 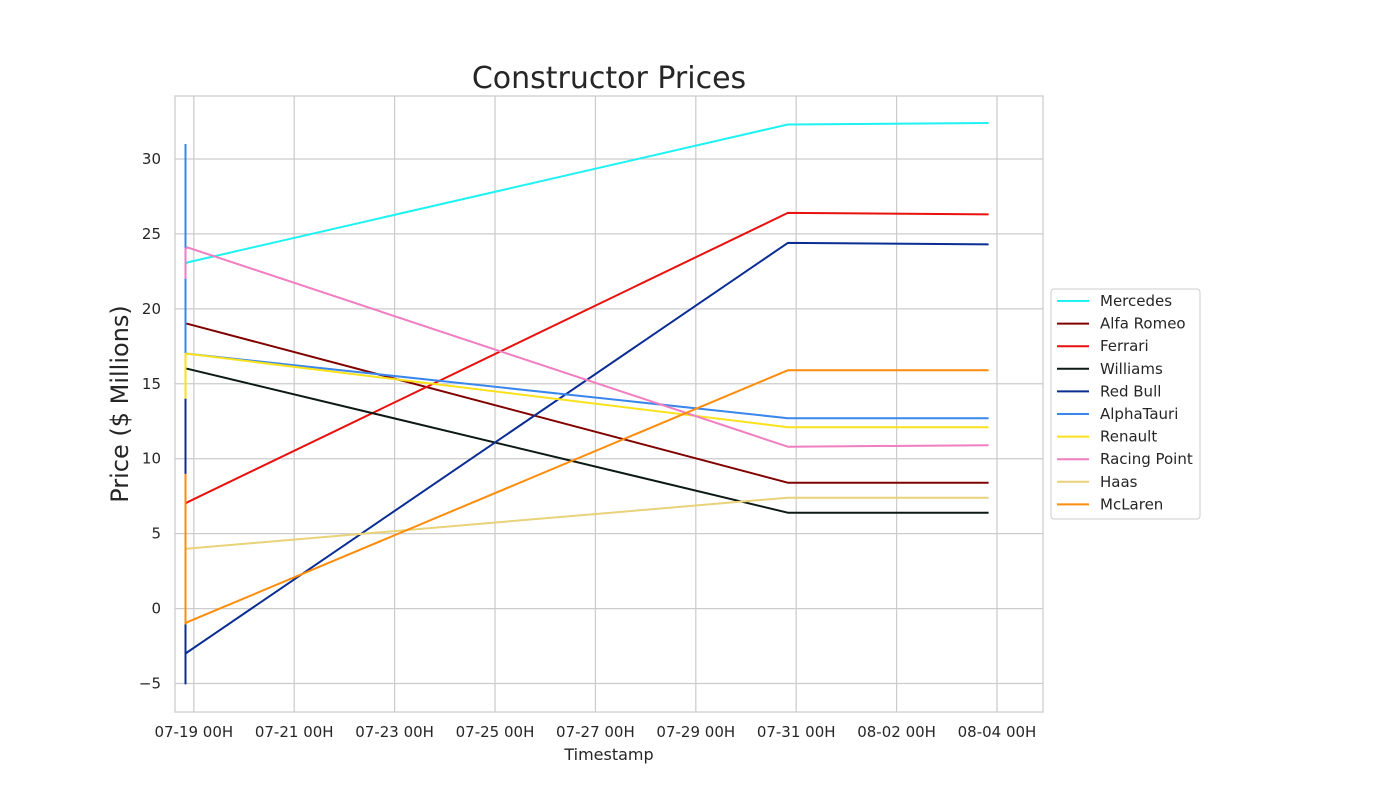 What do you see at coordinates (595, 732) in the screenshot?
I see `x-tick-label: 07-27 00H` at bounding box center [595, 732].